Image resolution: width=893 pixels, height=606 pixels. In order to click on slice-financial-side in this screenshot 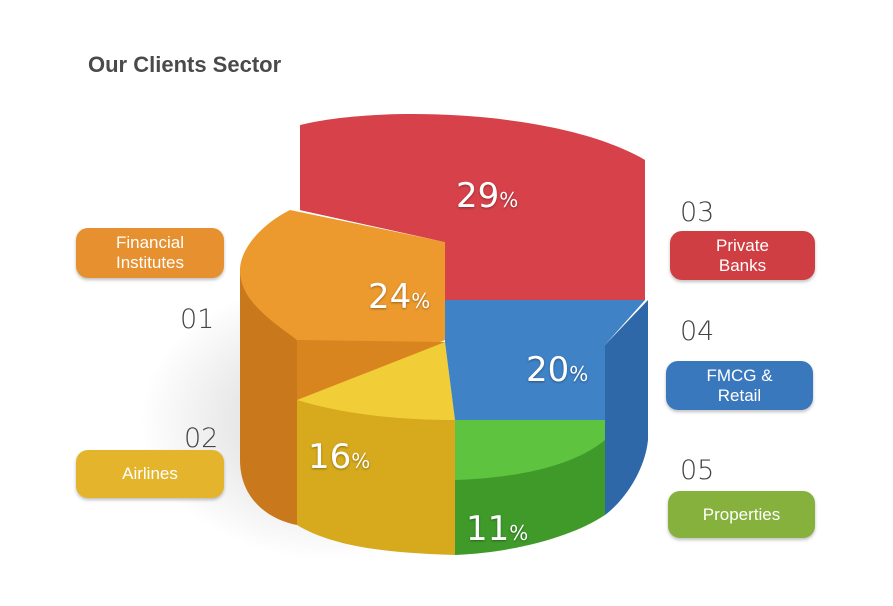, I will do `click(268, 397)`.